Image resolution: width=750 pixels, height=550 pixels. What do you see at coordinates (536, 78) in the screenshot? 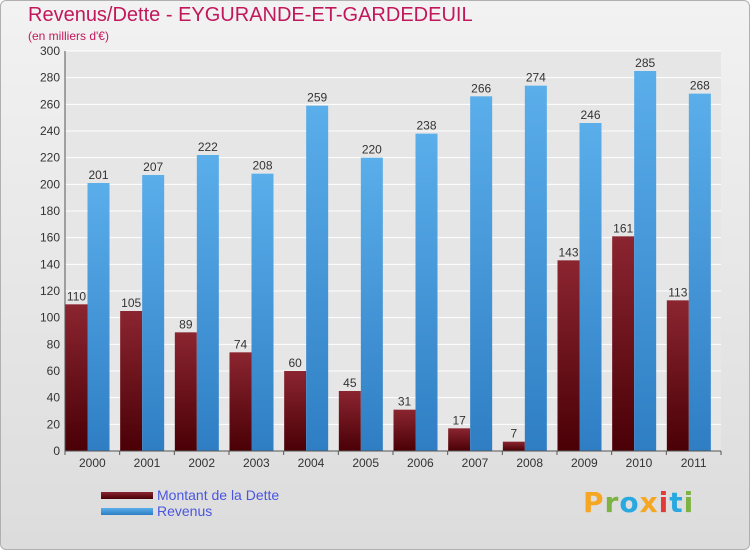
I see `data-label-revenus: 274` at bounding box center [536, 78].